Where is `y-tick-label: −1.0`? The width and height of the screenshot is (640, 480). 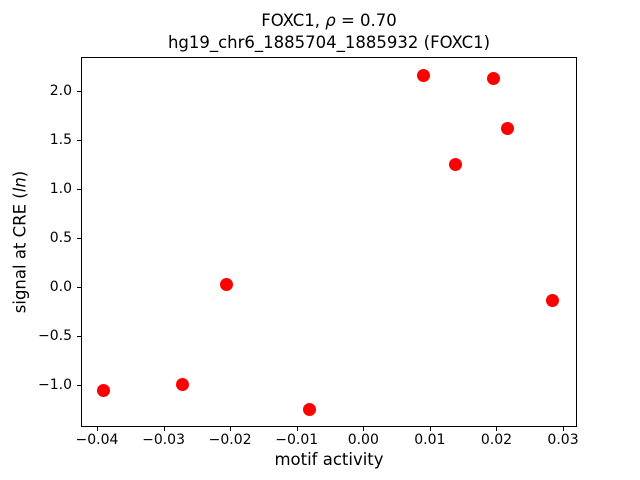 y-tick-label: −1.0 is located at coordinates (55, 384).